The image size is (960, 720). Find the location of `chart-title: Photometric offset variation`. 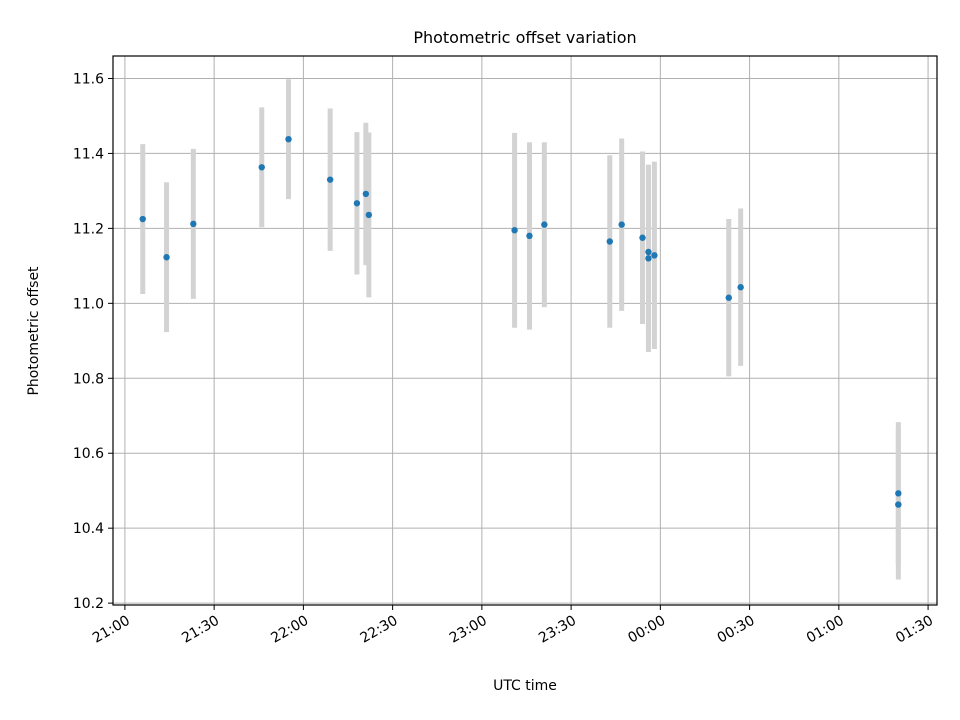

chart-title: Photometric offset variation is located at coordinates (524, 37).